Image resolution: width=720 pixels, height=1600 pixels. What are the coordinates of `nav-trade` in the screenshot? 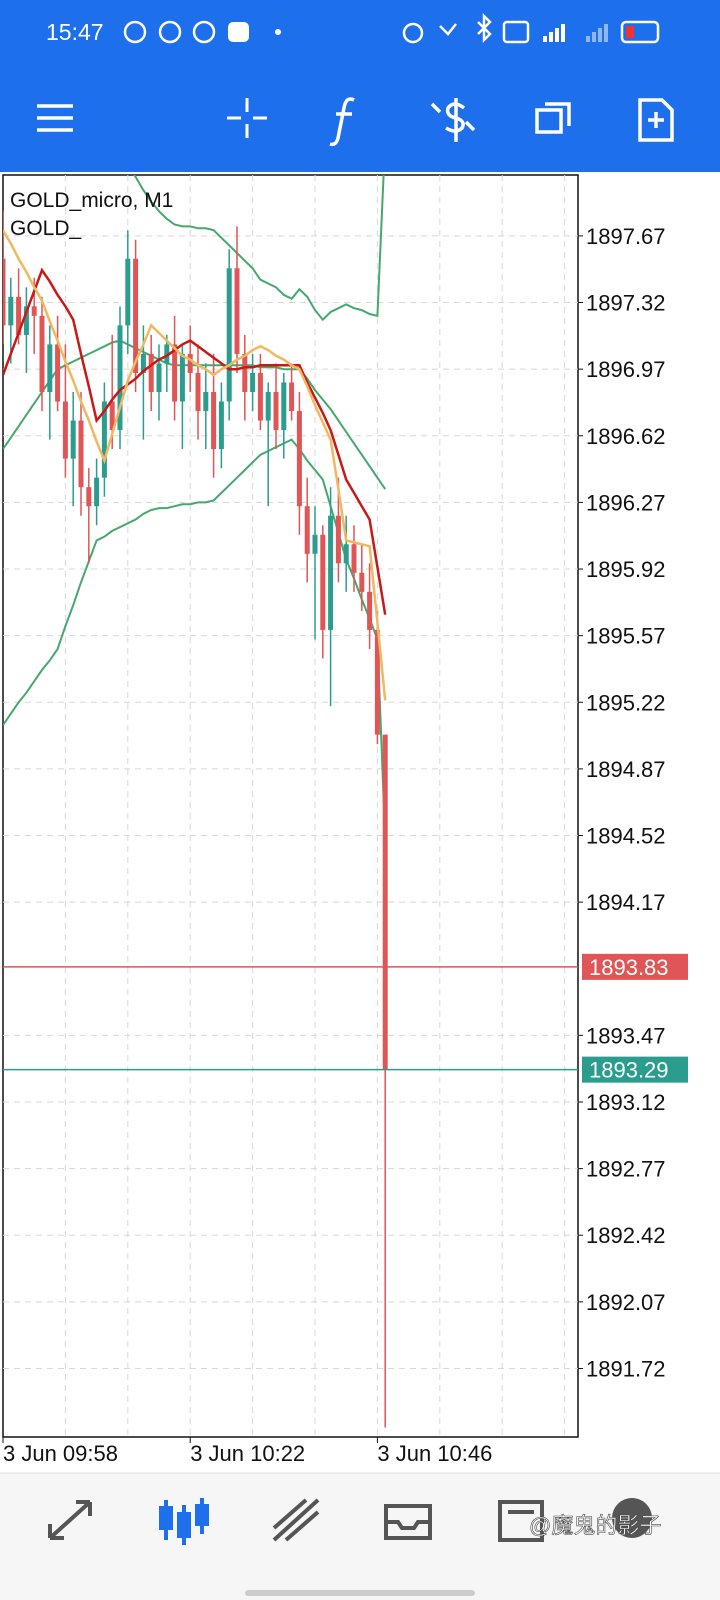 It's located at (296, 1520).